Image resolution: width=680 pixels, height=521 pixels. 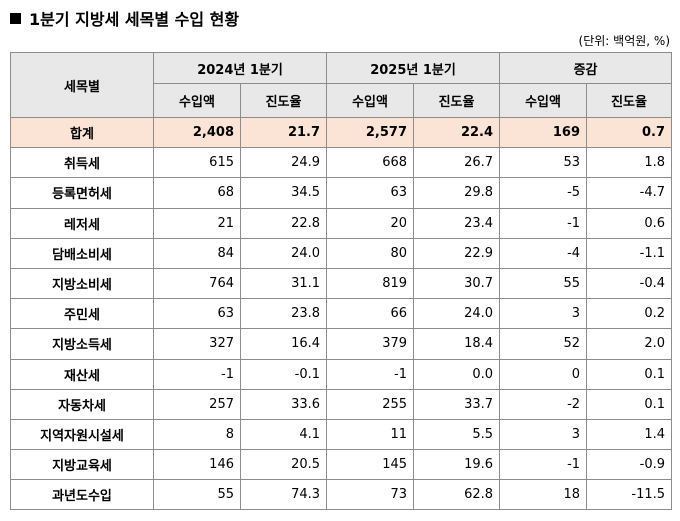 I want to click on row-item-name: 자동차세, so click(x=82, y=404).